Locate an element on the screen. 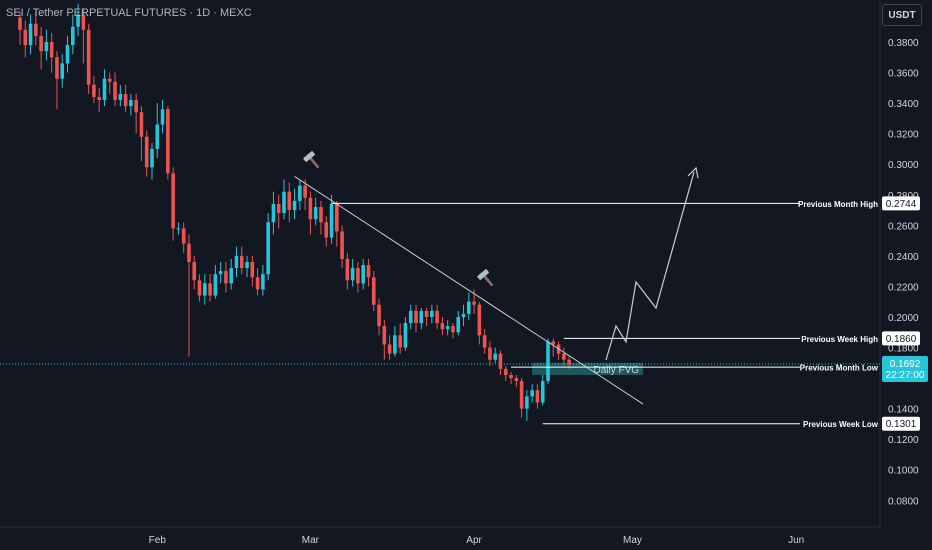 The height and width of the screenshot is (550, 932). level-label: Previous Week High is located at coordinates (839, 339).